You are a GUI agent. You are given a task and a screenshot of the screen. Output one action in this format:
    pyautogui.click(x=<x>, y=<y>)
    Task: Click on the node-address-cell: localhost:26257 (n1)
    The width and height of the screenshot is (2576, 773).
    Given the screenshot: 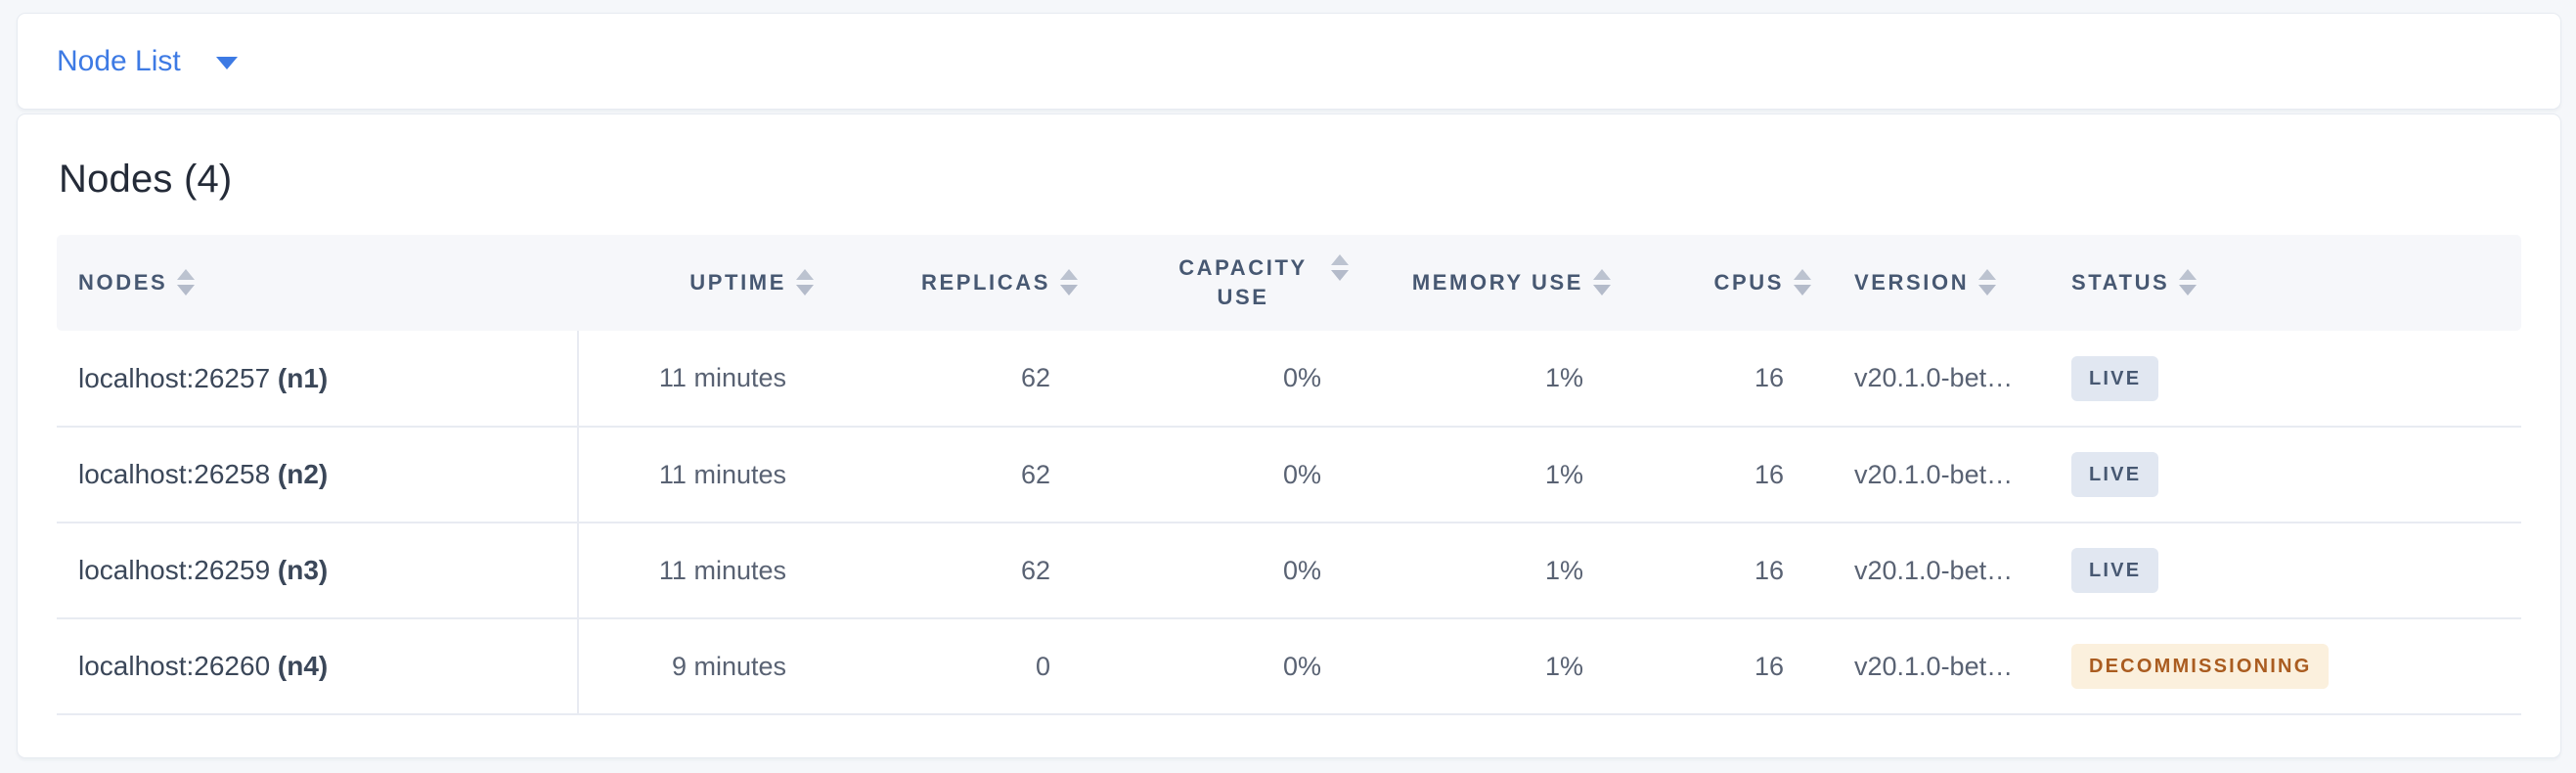 What is the action you would take?
    pyautogui.click(x=318, y=380)
    